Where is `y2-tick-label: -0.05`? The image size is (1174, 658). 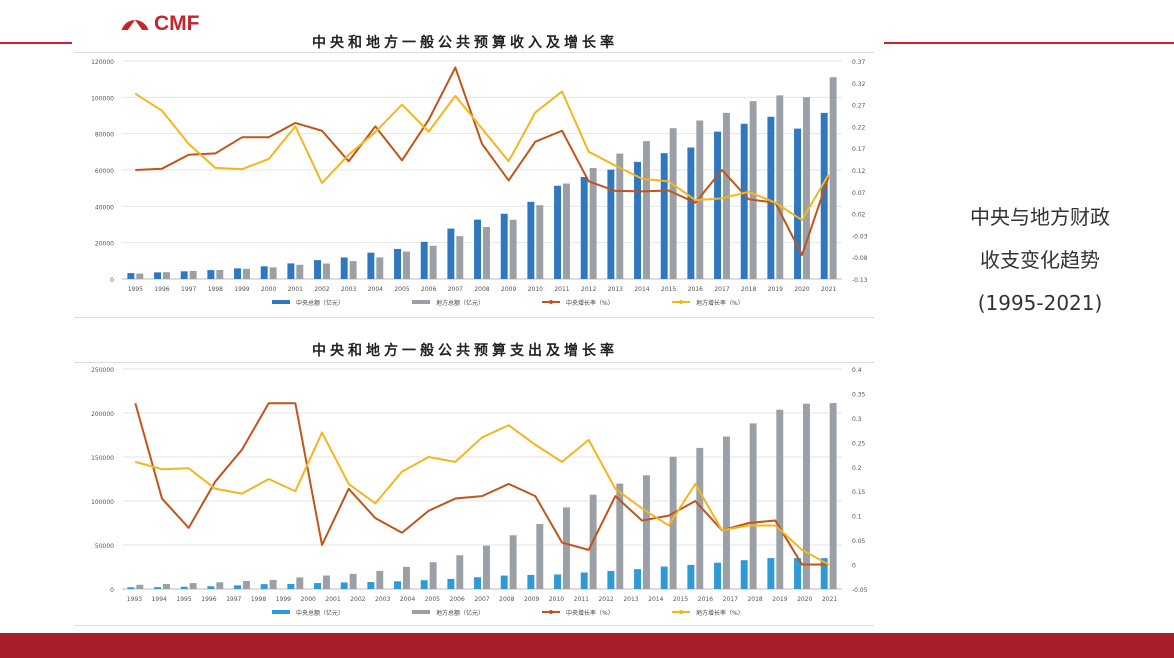
y2-tick-label: -0.05 is located at coordinates (860, 590).